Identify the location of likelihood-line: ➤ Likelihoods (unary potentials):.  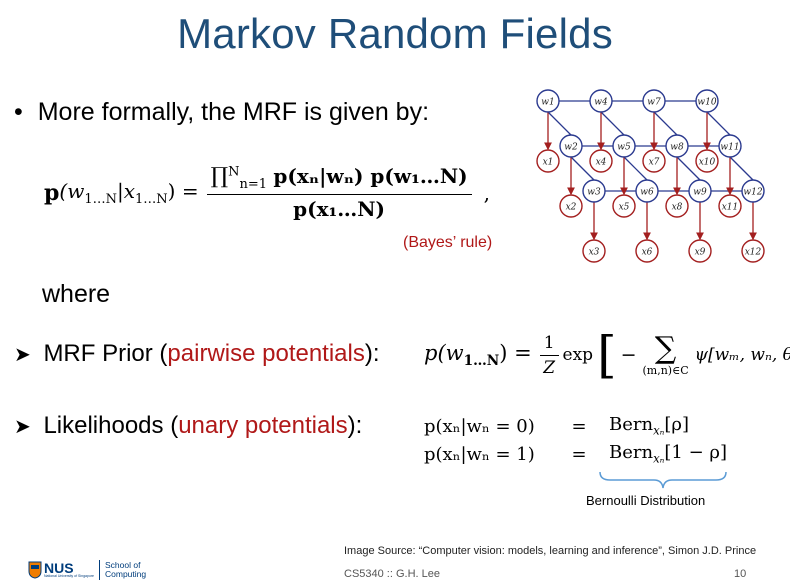
(188, 426).